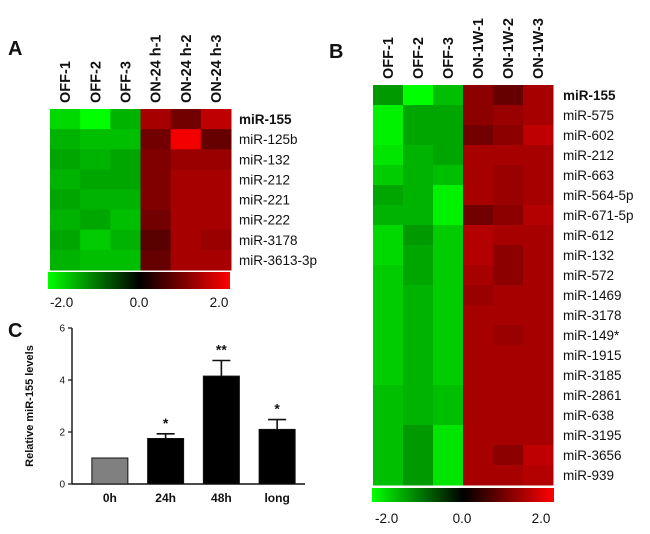 This screenshot has width=650, height=534. What do you see at coordinates (62, 329) in the screenshot?
I see `barchart-c-y-tick-label: 6` at bounding box center [62, 329].